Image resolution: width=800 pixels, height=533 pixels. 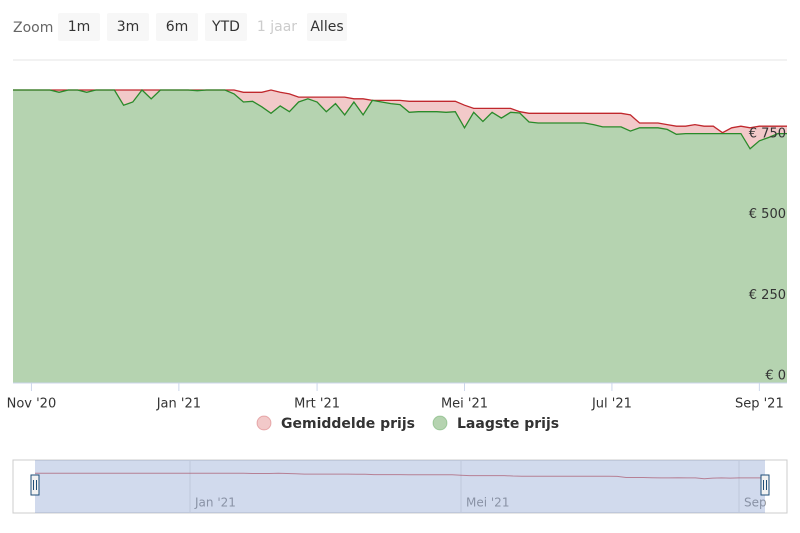 I want to click on y-tick-label: € 250, so click(x=767, y=295).